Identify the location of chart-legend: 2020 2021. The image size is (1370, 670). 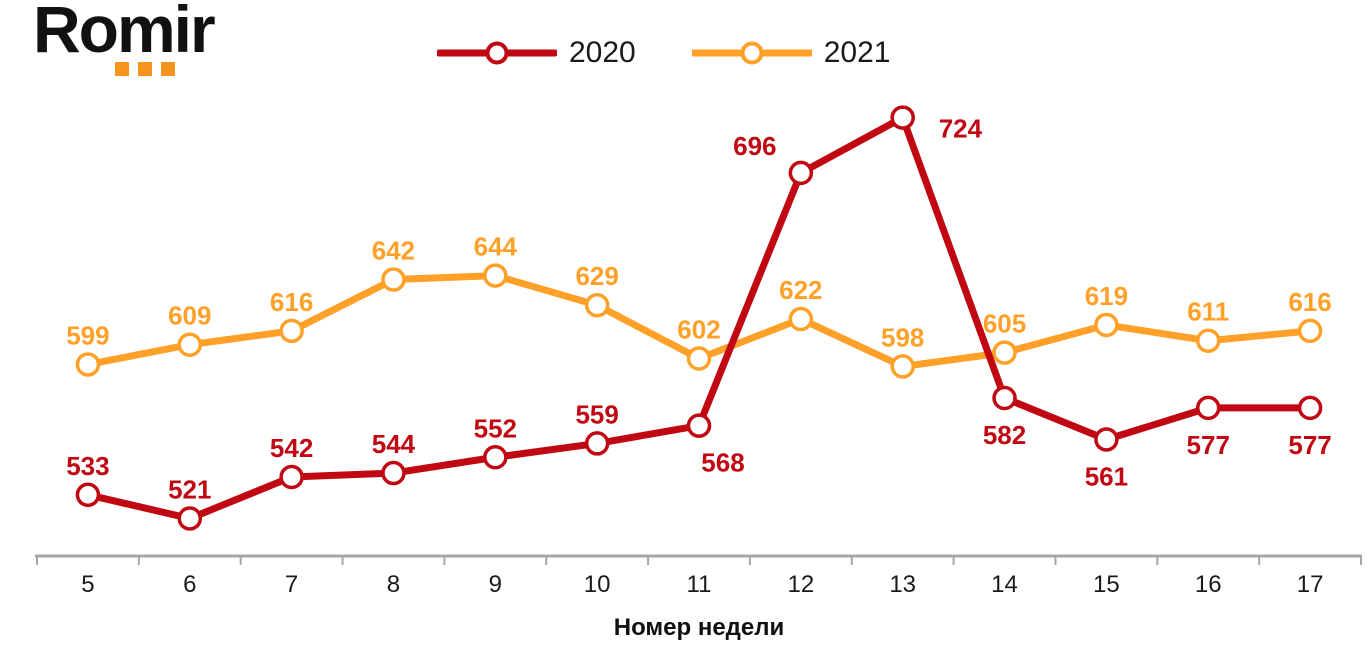
(664, 53).